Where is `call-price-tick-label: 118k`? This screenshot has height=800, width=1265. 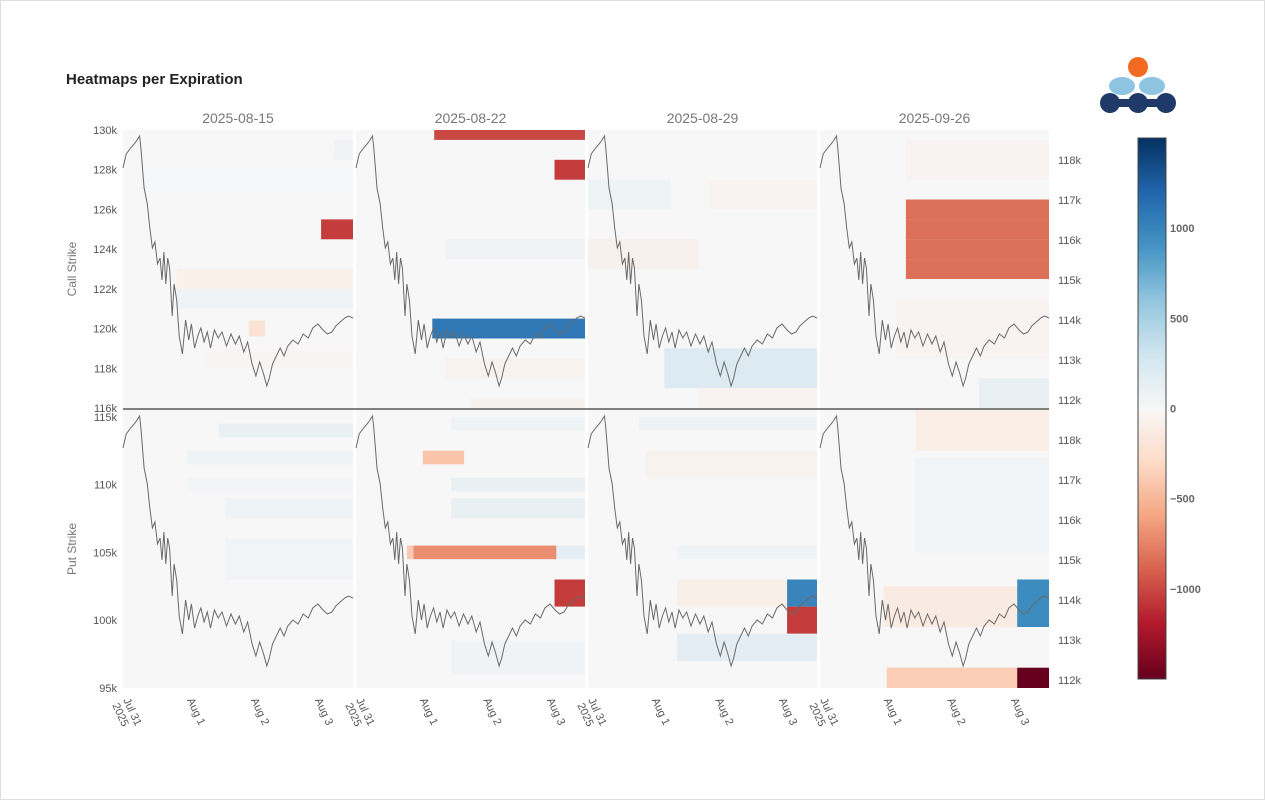
call-price-tick-label: 118k is located at coordinates (1070, 161).